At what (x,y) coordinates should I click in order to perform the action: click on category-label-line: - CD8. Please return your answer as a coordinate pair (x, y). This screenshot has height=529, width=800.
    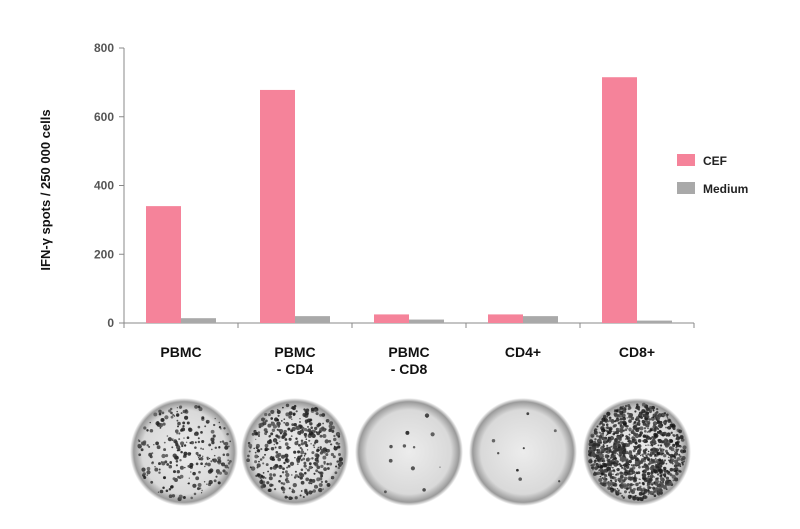
    Looking at the image, I should click on (409, 369).